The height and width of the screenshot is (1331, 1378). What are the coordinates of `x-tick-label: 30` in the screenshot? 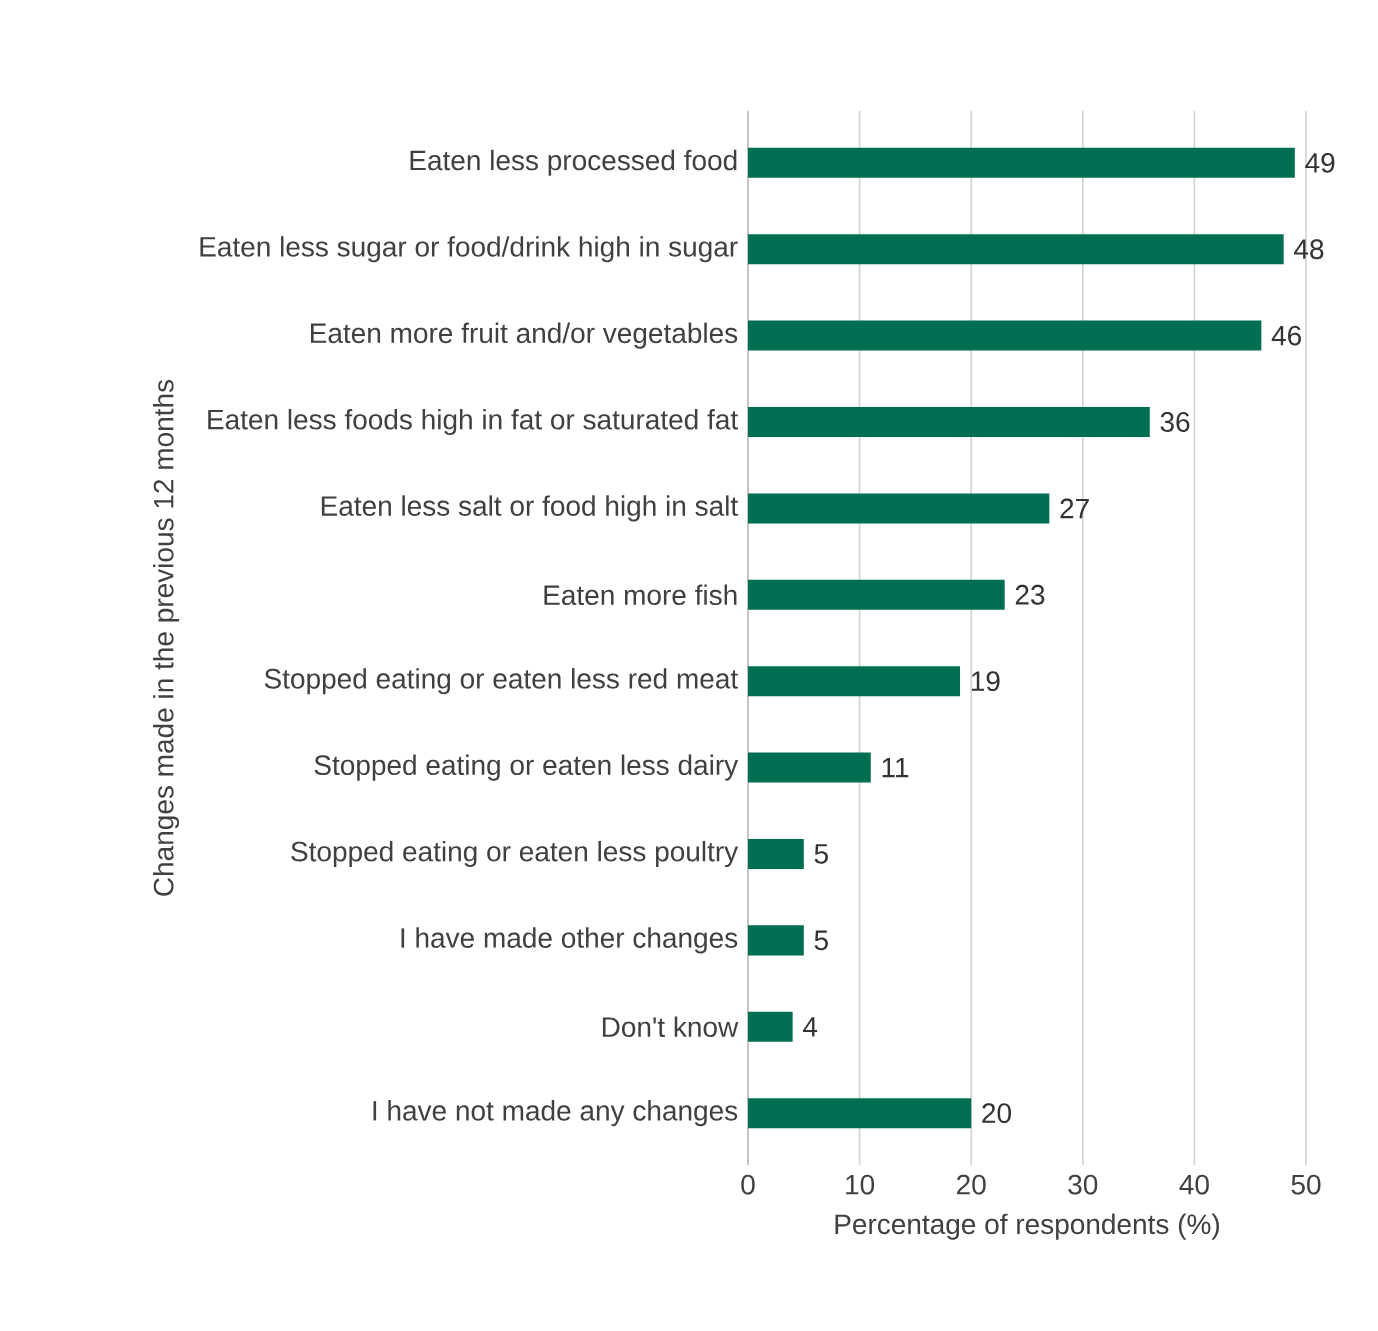 It's located at (1083, 1184).